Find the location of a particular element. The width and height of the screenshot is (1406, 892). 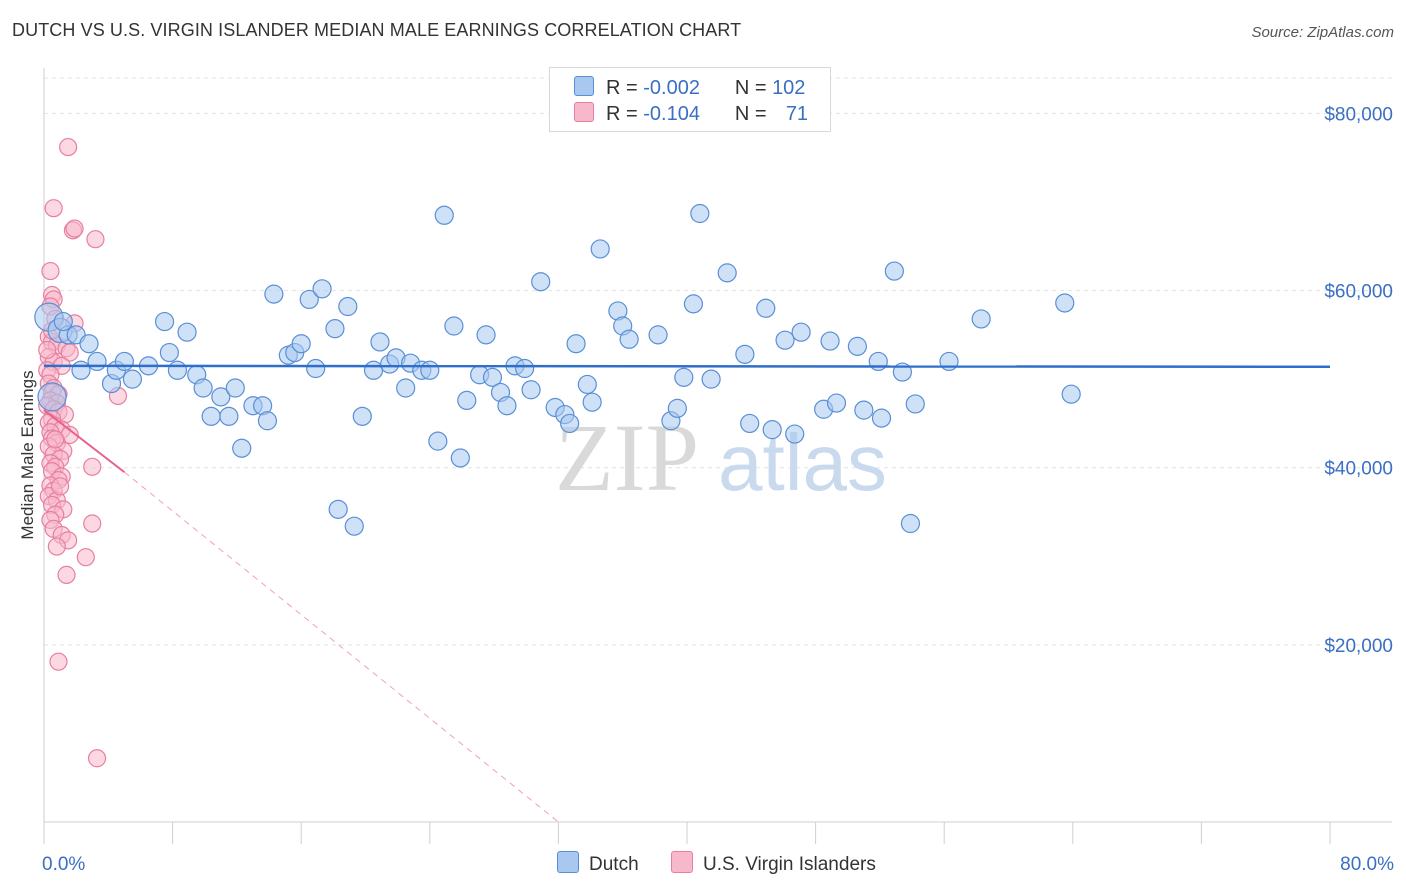

y-axis-label: Median Male Earnings is located at coordinates (27, 454).